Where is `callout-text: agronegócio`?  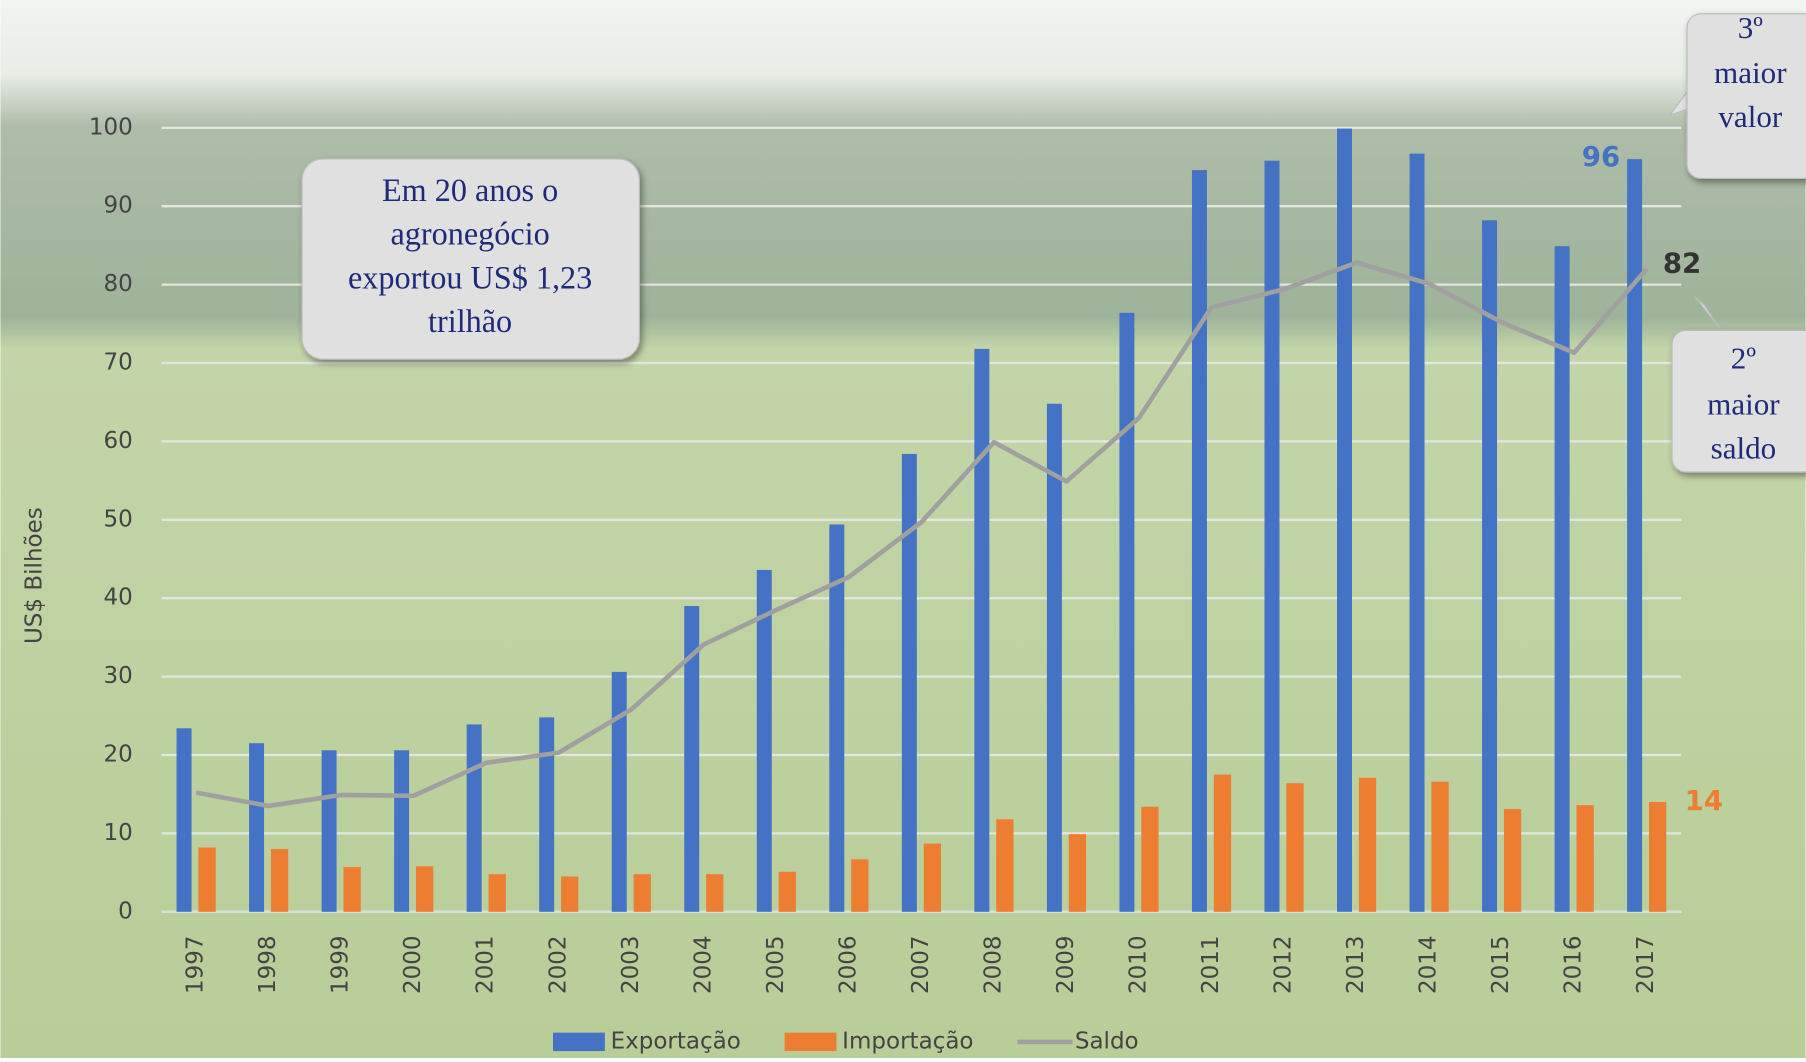
callout-text: agronegócio is located at coordinates (470, 234).